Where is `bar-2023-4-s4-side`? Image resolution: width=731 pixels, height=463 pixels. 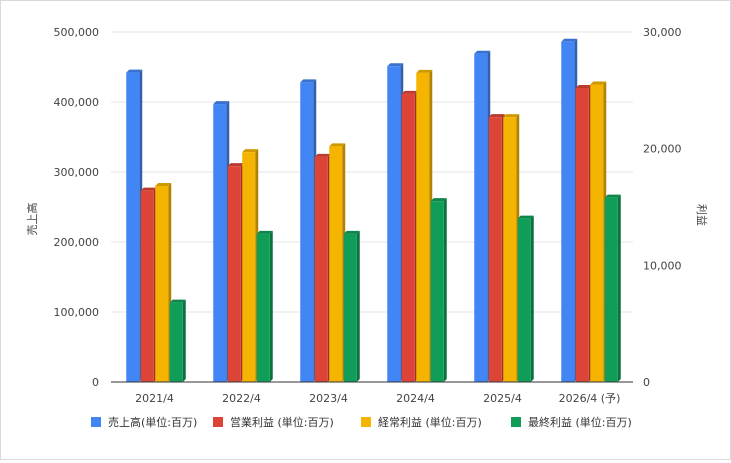 bar-2023-4-s4-side is located at coordinates (358, 306).